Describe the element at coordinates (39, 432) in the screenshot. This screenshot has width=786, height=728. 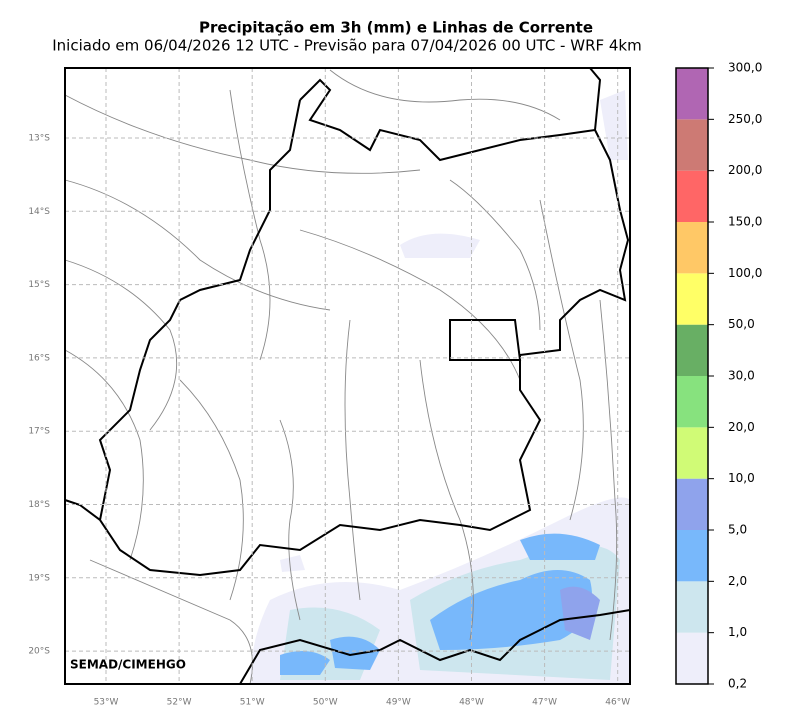
I see `lat-label: 17°S` at that location.